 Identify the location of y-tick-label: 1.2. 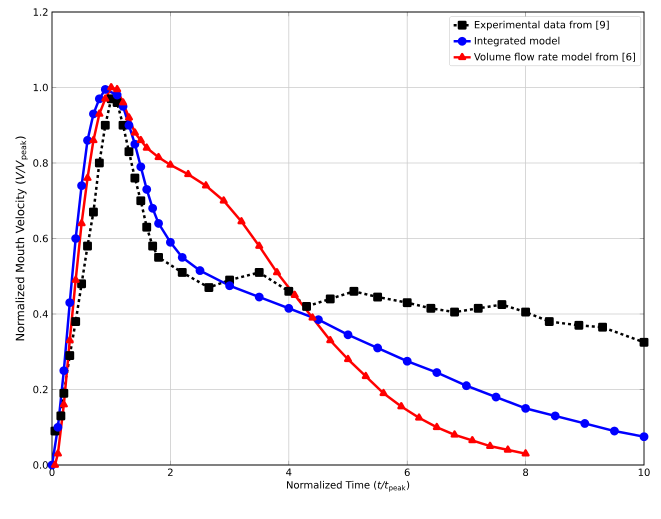
(41, 12).